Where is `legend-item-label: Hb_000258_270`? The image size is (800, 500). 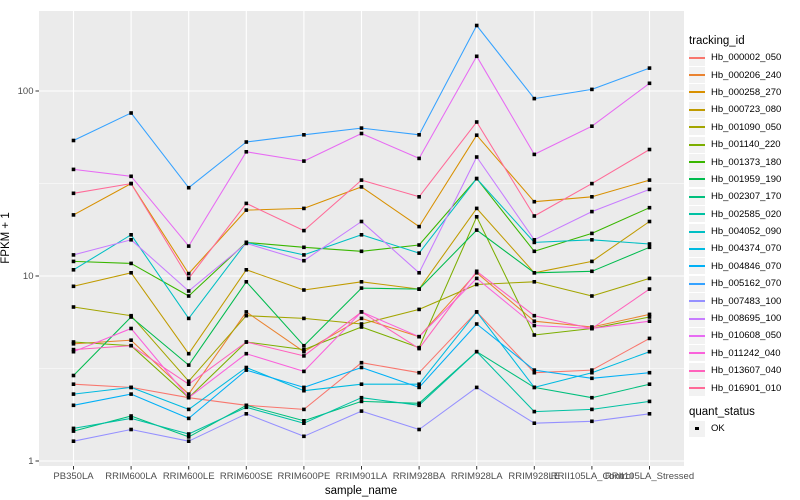 legend-item-label: Hb_000258_270 is located at coordinates (746, 92).